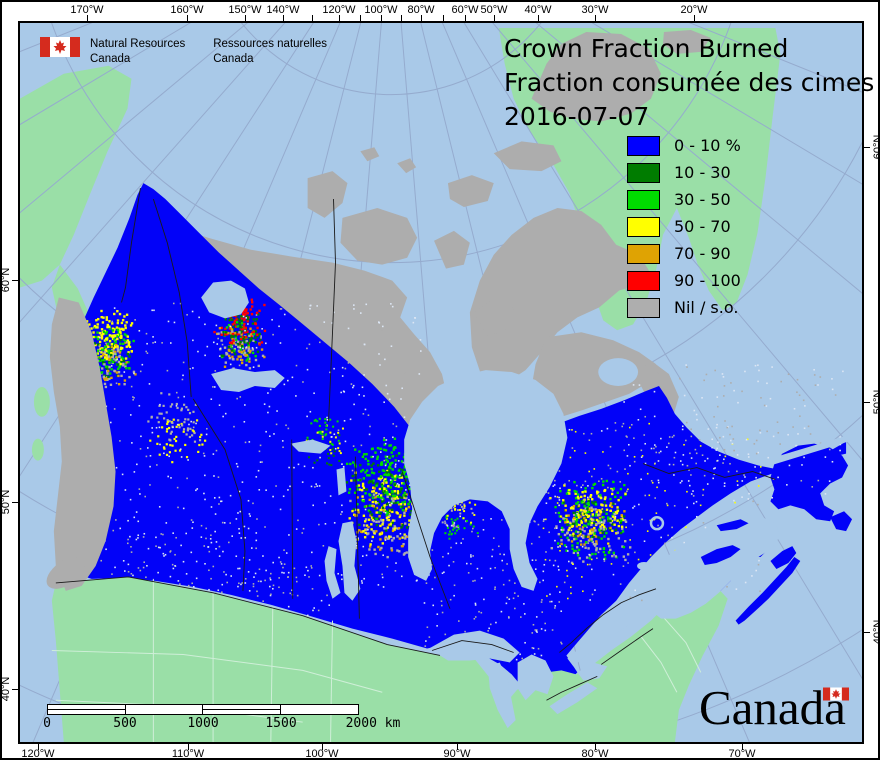 The width and height of the screenshot is (880, 760). I want to click on legend-item: Nil / s.o., so click(684, 307).